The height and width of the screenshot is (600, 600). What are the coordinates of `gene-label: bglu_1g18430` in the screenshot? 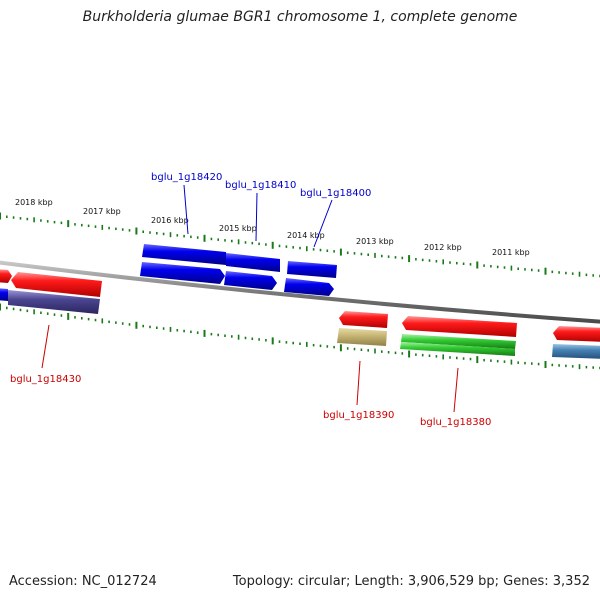 It's located at (45, 379).